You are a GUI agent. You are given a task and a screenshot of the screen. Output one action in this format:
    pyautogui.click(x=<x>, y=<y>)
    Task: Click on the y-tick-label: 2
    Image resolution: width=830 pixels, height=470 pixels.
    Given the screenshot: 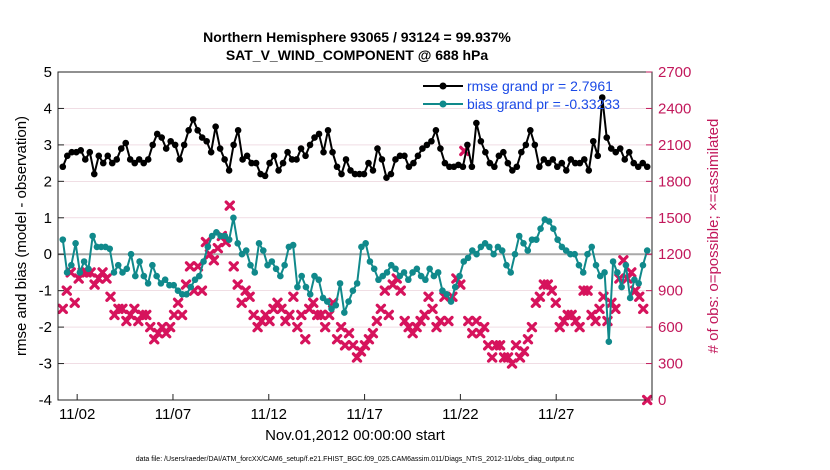 What is the action you would take?
    pyautogui.click(x=48, y=181)
    